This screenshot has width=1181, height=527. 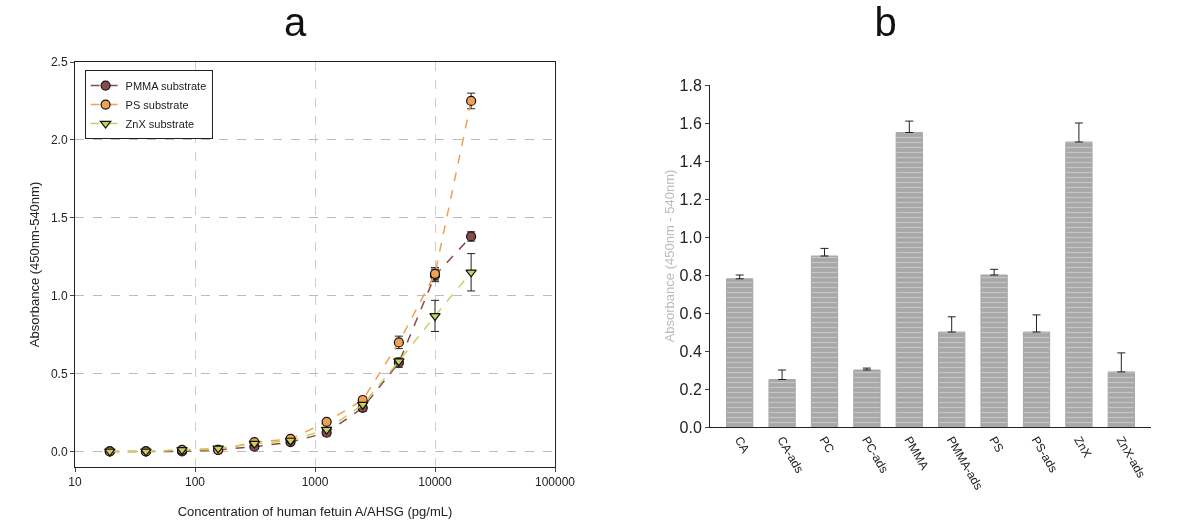 What do you see at coordinates (195, 482) in the screenshot?
I see `x-tick-label: 100` at bounding box center [195, 482].